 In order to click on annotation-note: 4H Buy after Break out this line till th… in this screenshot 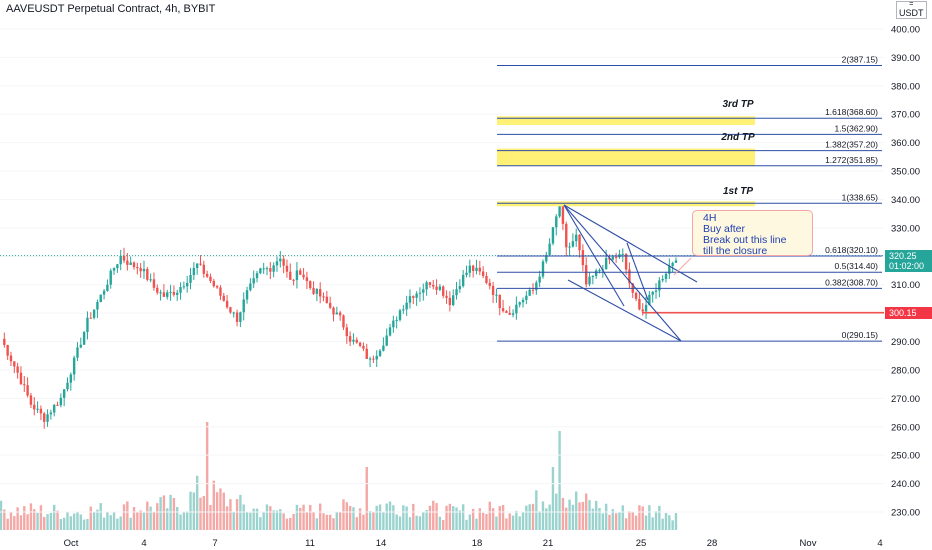, I will do `click(752, 233)`.